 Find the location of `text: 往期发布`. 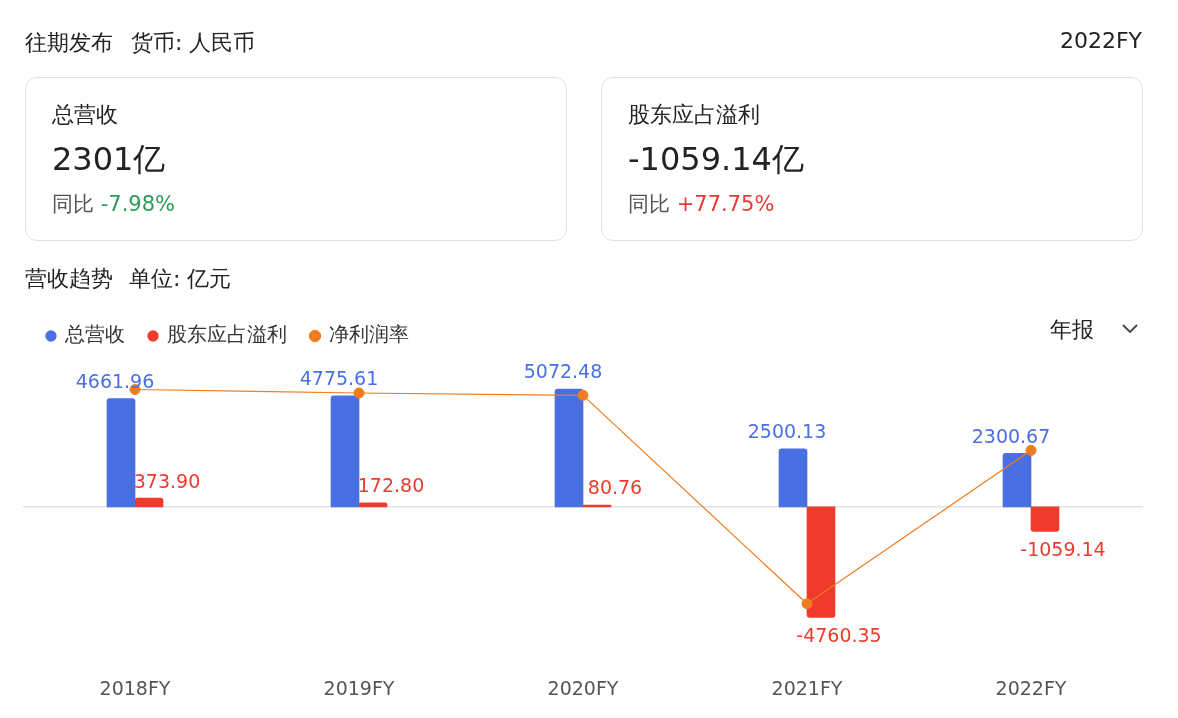

text: 往期发布 is located at coordinates (69, 42).